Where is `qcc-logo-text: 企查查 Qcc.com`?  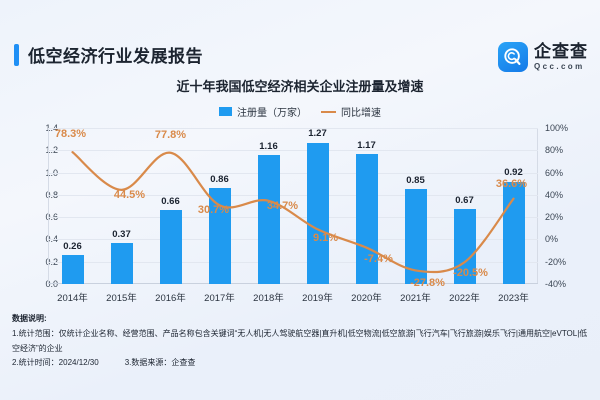 qcc-logo-text: 企查查 Qcc.com is located at coordinates (561, 57).